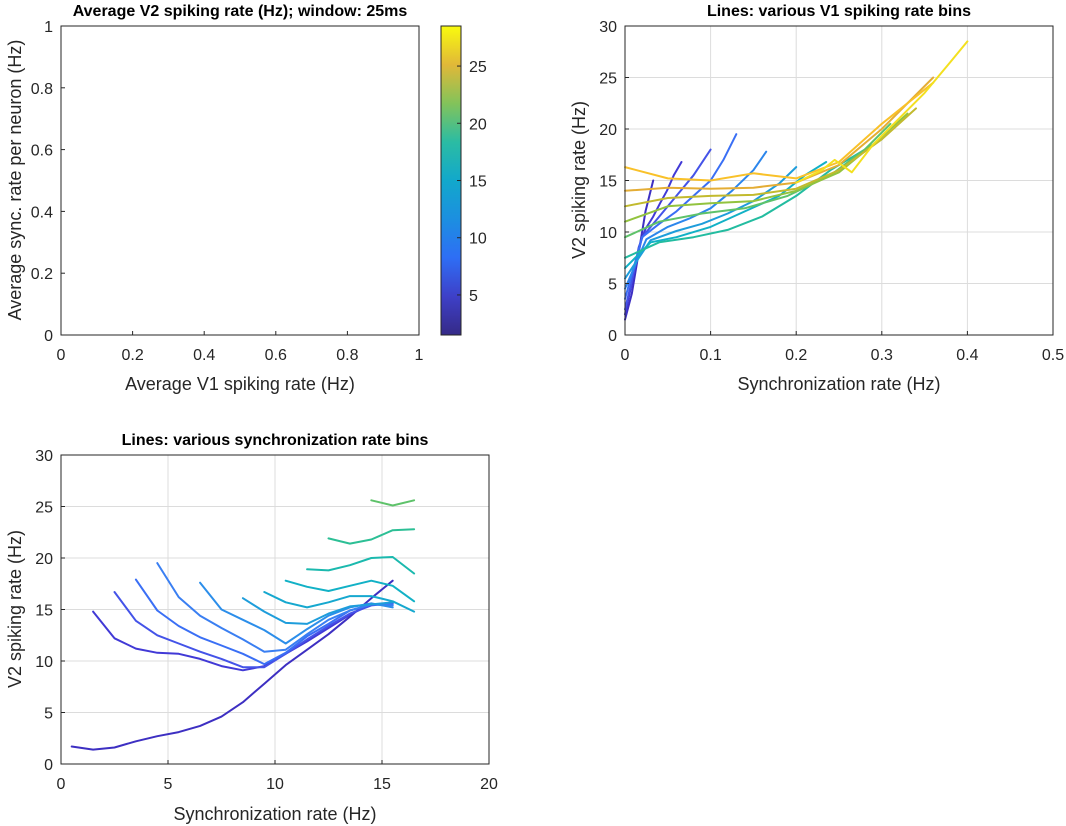 This screenshot has height=826, width=1066. What do you see at coordinates (44, 662) in the screenshot?
I see `sync-bins-ytick-label: 10` at bounding box center [44, 662].